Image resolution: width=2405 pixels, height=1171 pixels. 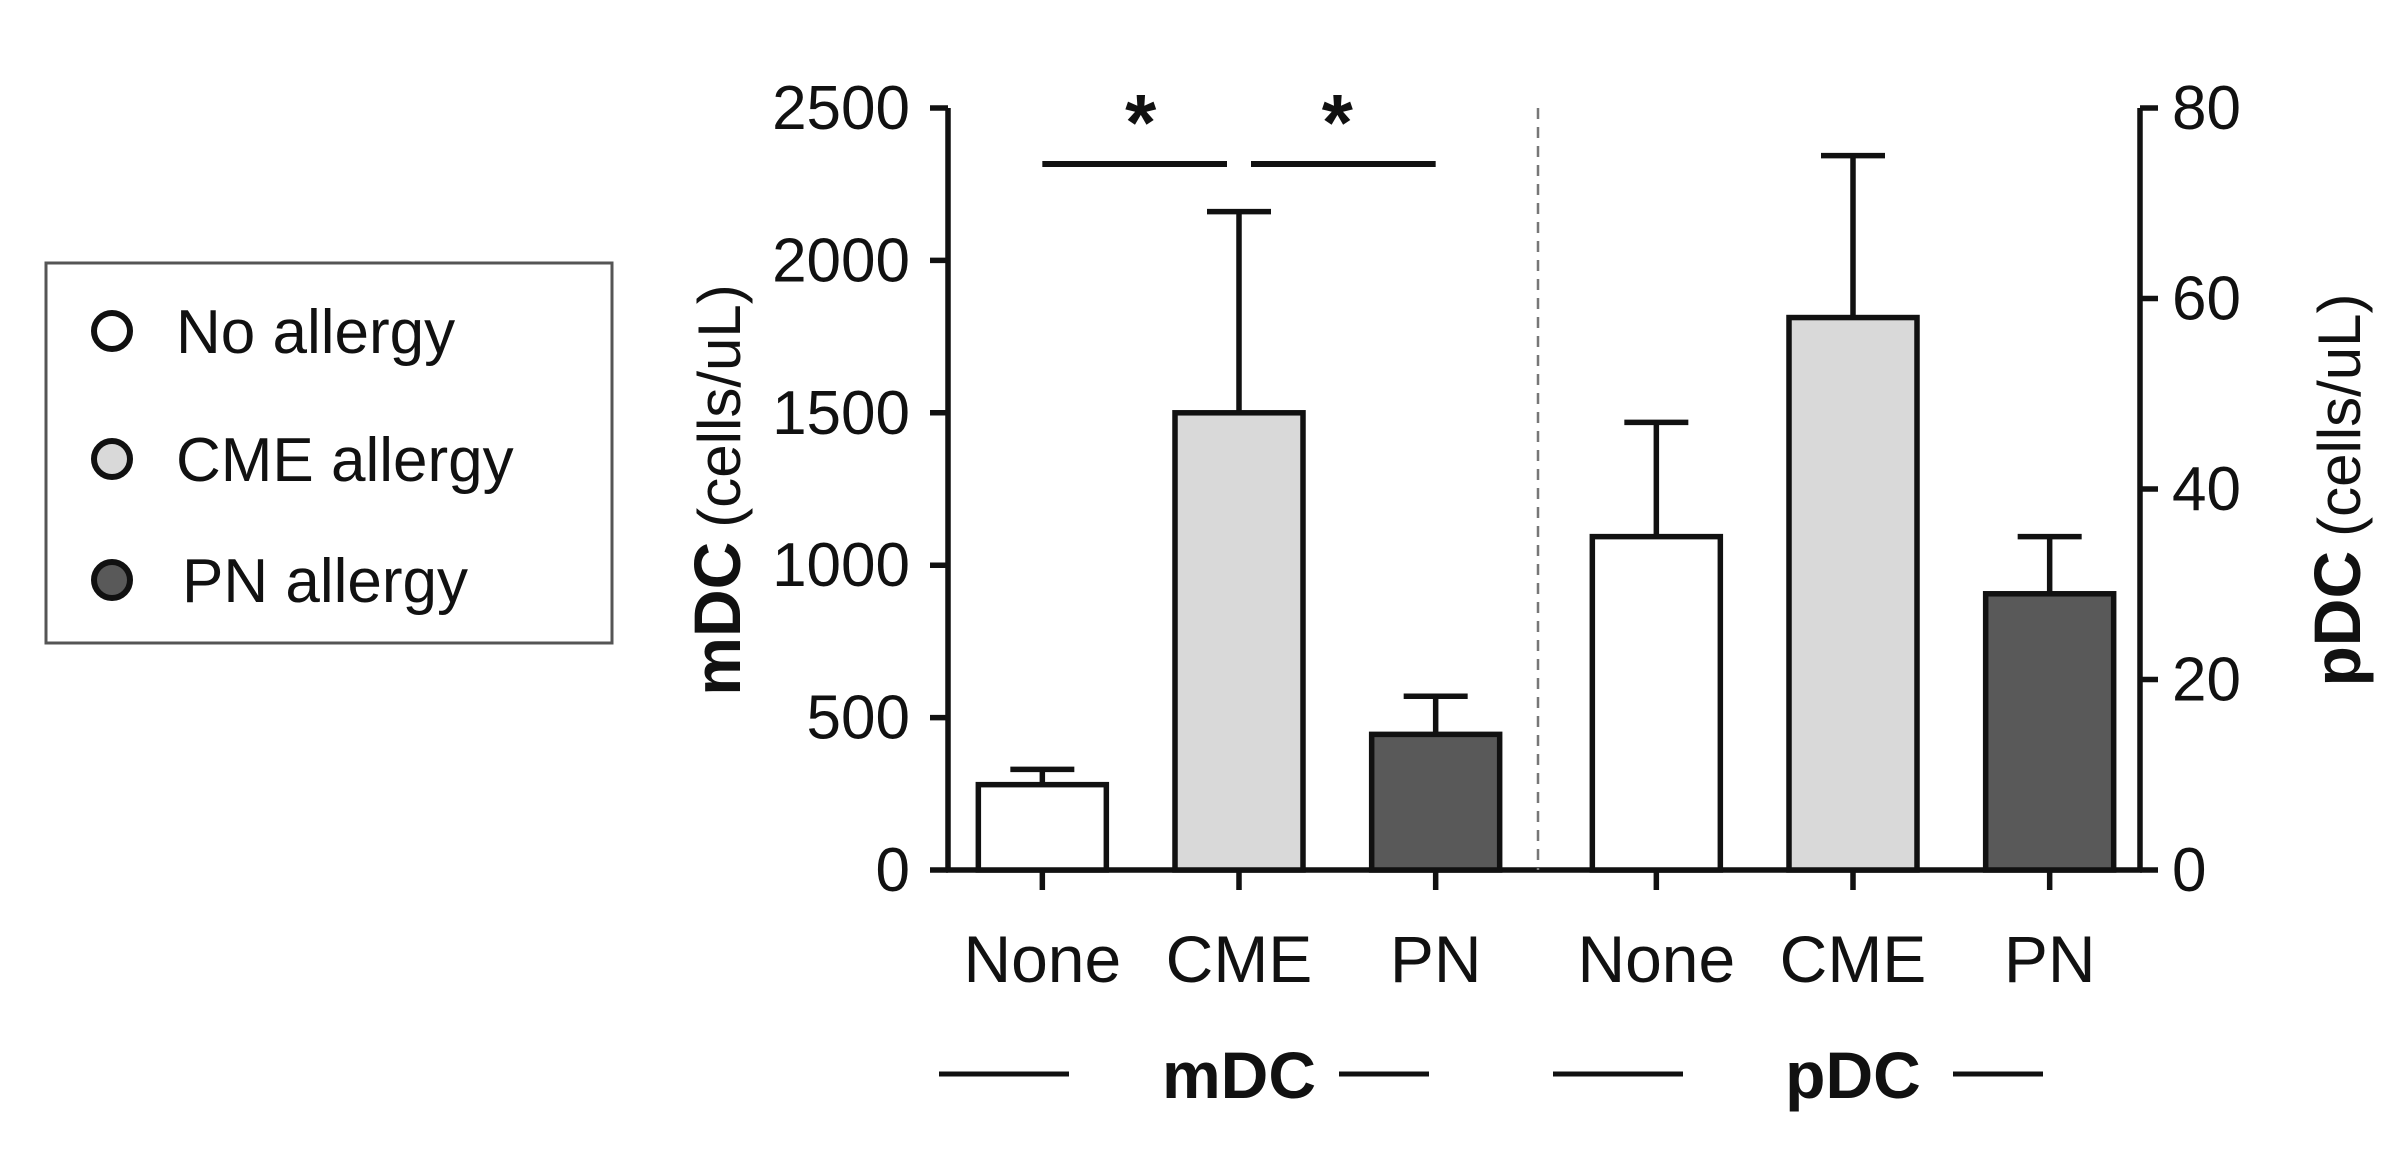 What do you see at coordinates (2206, 299) in the screenshot?
I see `right-y-tick-label: 60` at bounding box center [2206, 299].